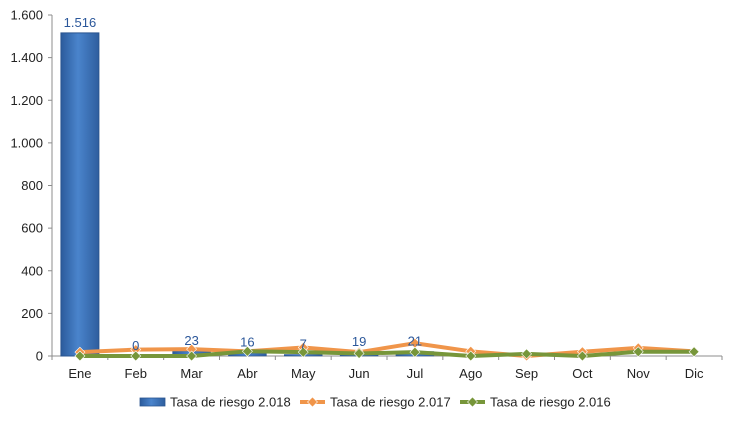  Describe the element at coordinates (303, 373) in the screenshot. I see `x-tick-label: May` at that location.